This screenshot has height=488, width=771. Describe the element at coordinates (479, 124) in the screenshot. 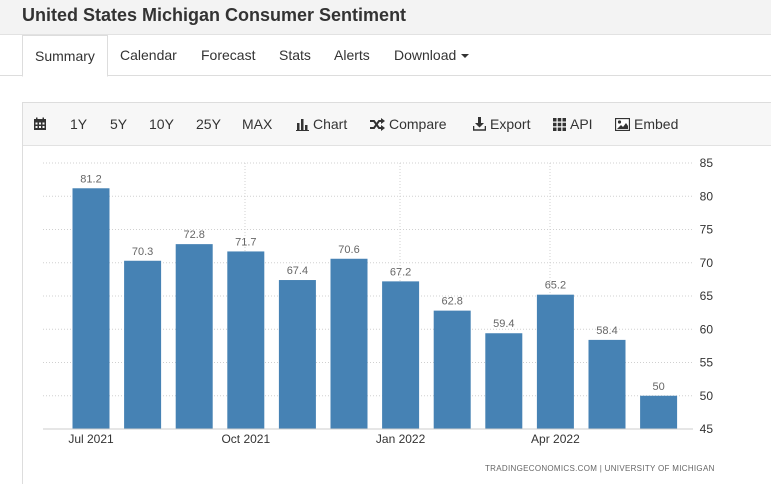

I see `download-icon` at that location.